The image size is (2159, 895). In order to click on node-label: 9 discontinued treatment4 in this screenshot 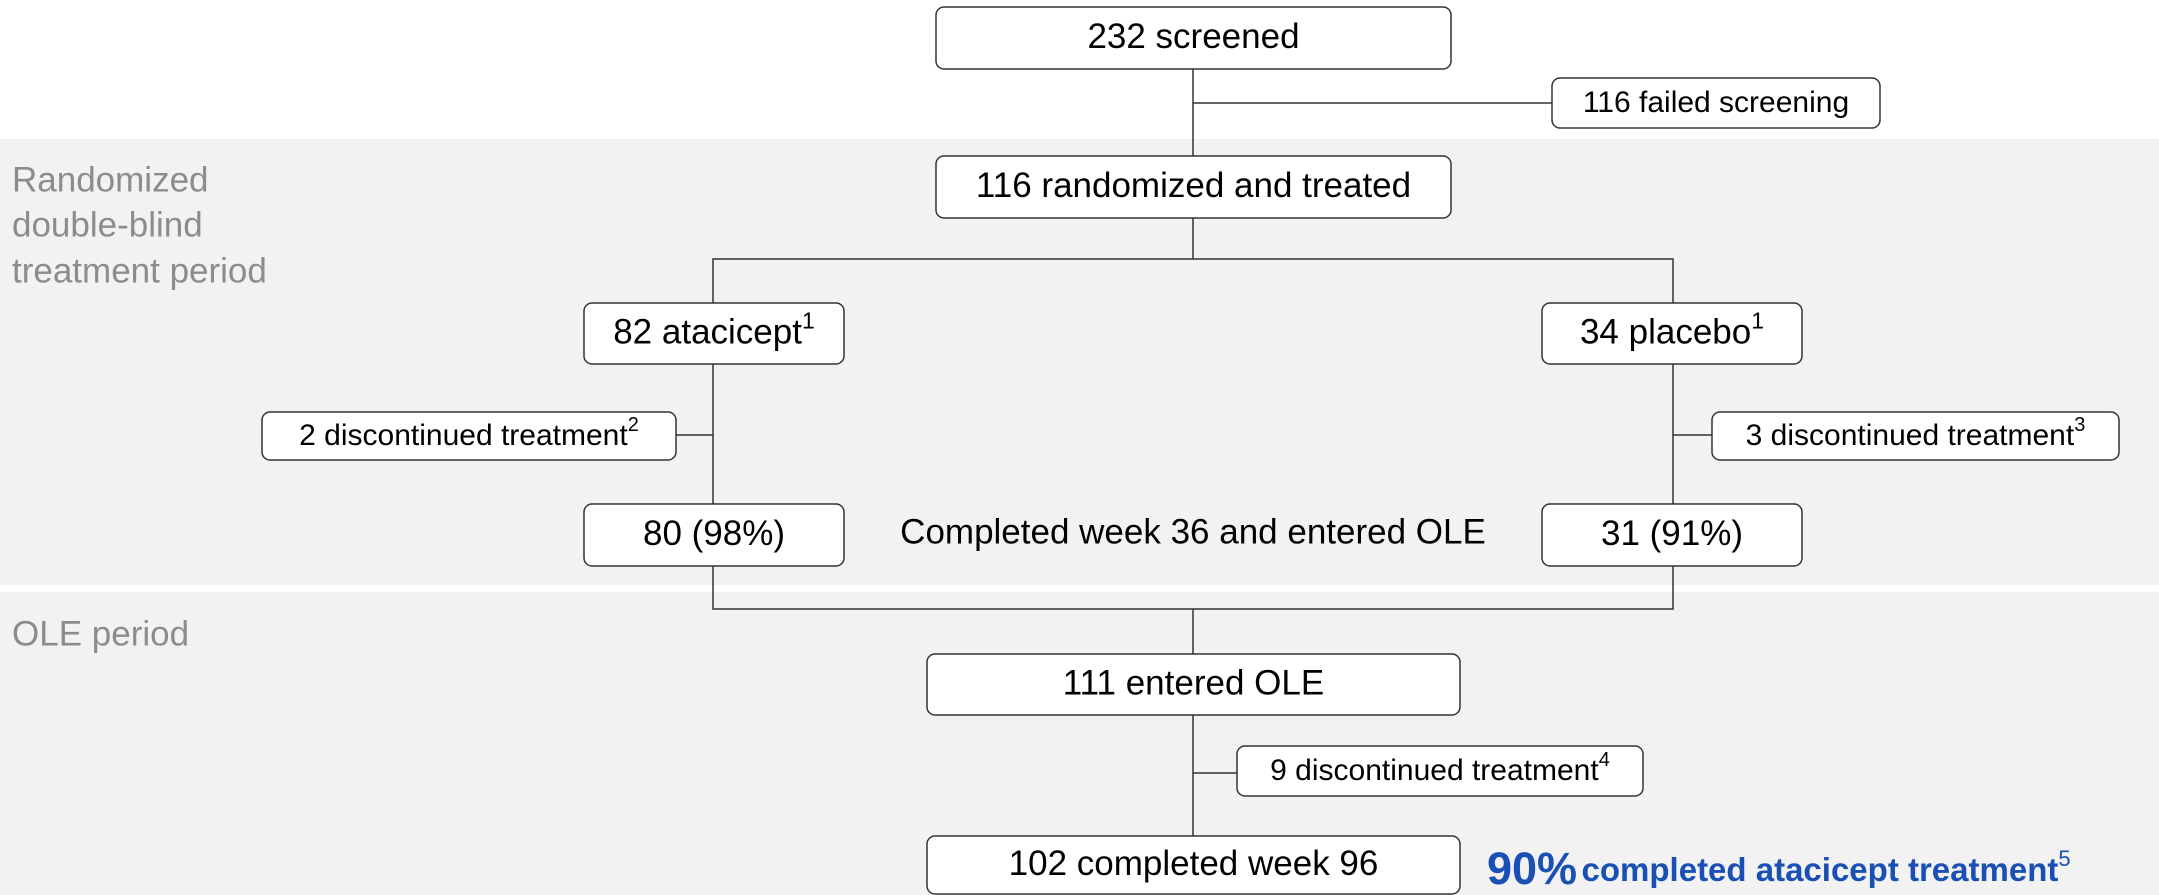, I will do `click(1440, 768)`.